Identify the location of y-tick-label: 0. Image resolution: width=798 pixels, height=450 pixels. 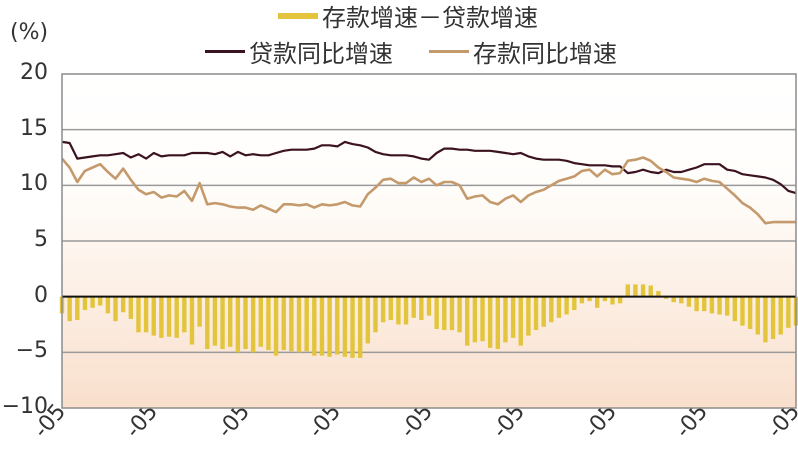
(41, 295).